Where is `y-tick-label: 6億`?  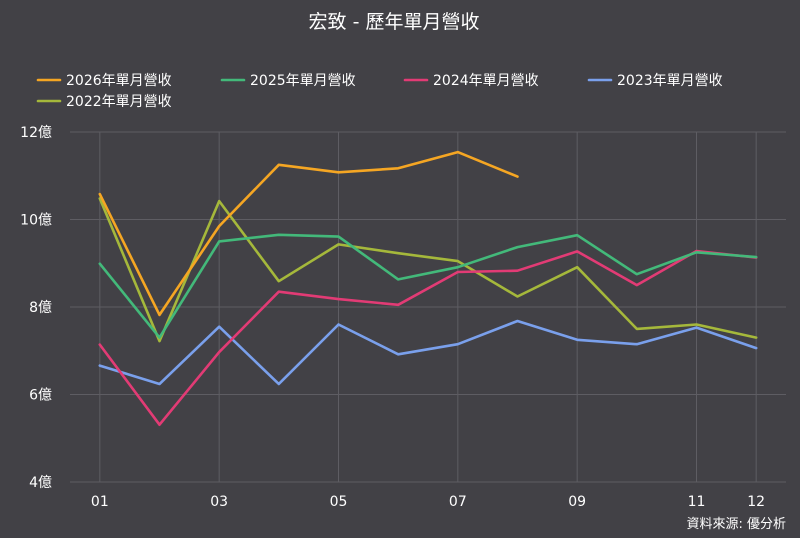 y-tick-label: 6億 is located at coordinates (40, 396).